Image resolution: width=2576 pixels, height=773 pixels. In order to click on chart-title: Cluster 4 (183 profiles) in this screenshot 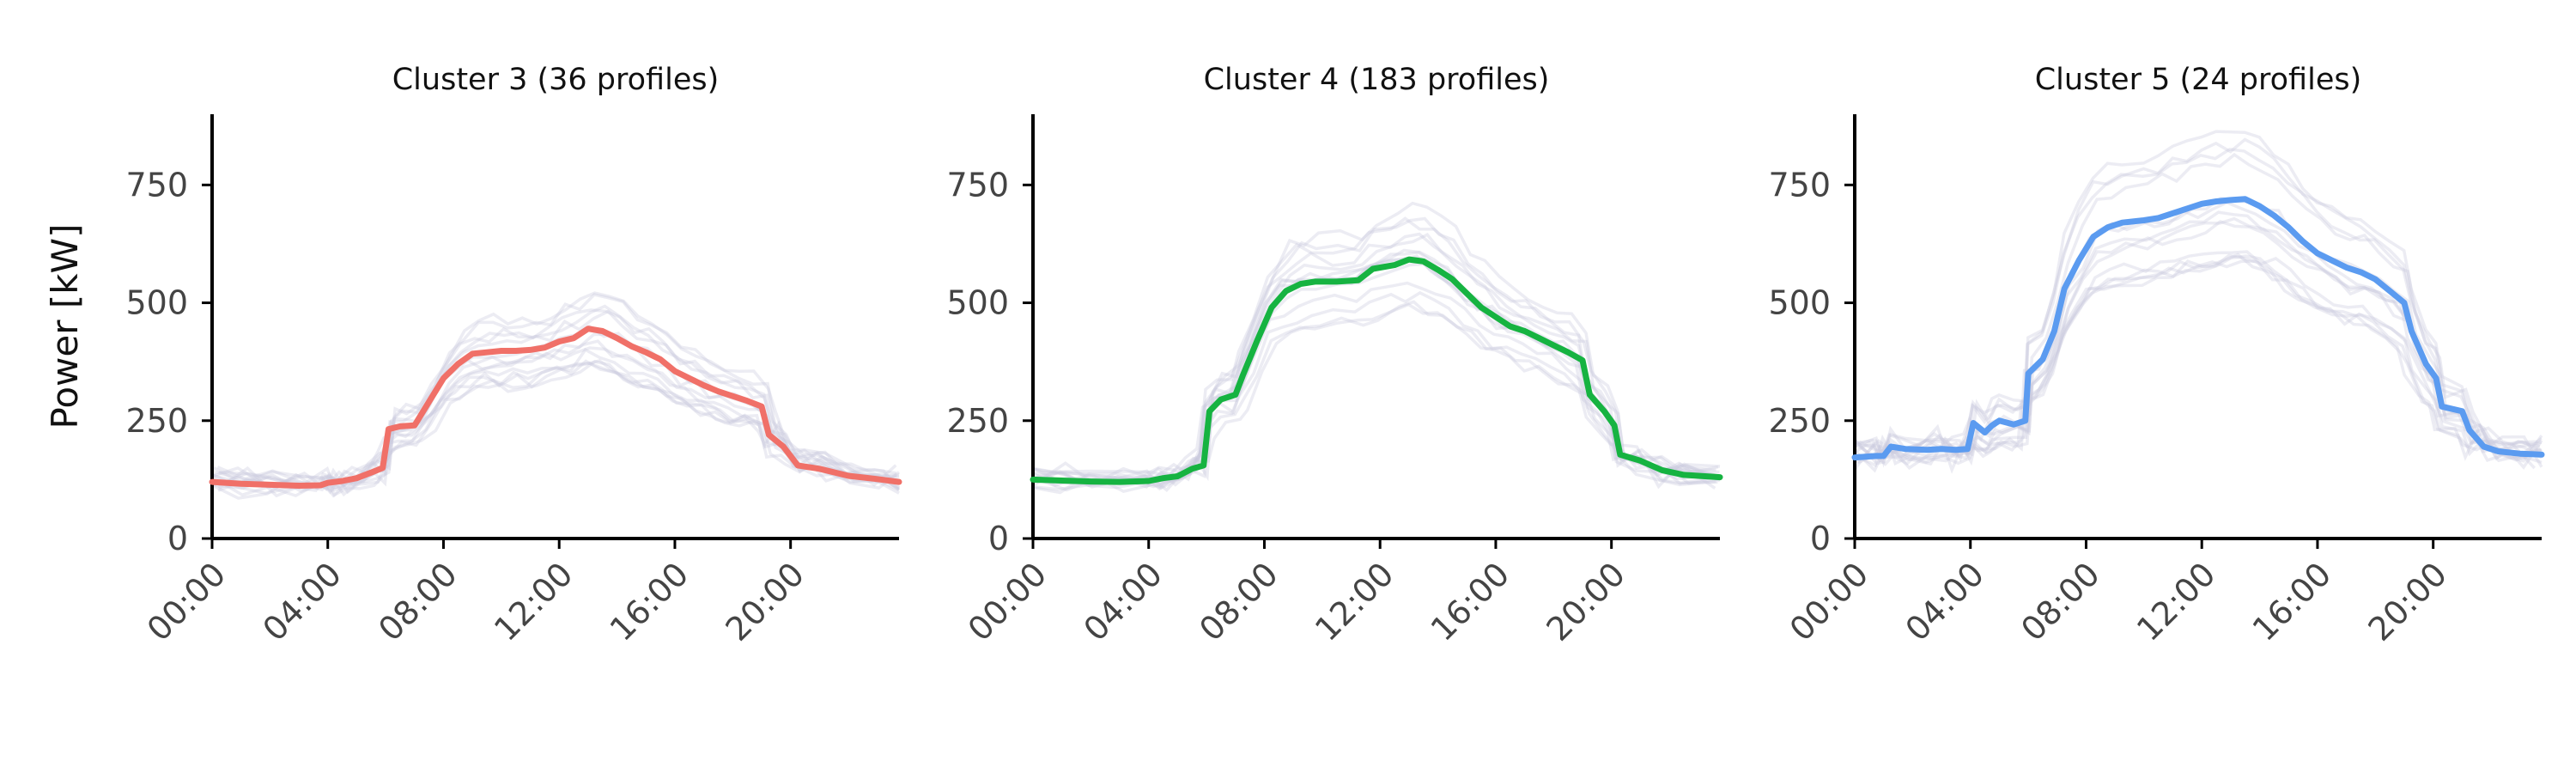, I will do `click(1377, 80)`.